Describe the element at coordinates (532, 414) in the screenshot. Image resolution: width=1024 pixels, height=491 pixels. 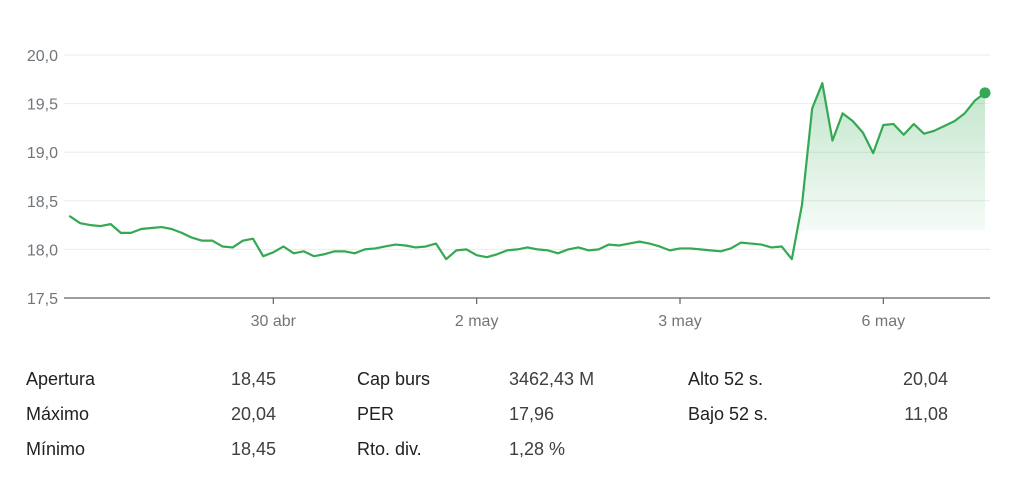
I see `stat-value-pe: 17,96` at that location.